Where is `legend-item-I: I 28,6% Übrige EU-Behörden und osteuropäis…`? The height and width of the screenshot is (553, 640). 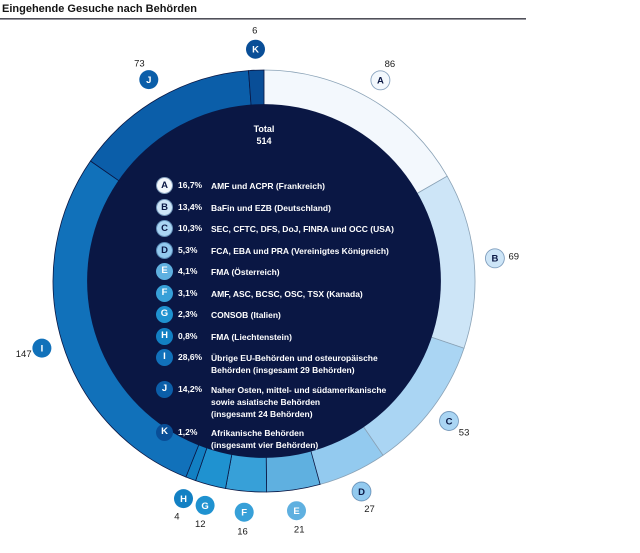
legend-item-I: I 28,6% Übrige EU-Behörden und osteuropäis… is located at coordinates (280, 362).